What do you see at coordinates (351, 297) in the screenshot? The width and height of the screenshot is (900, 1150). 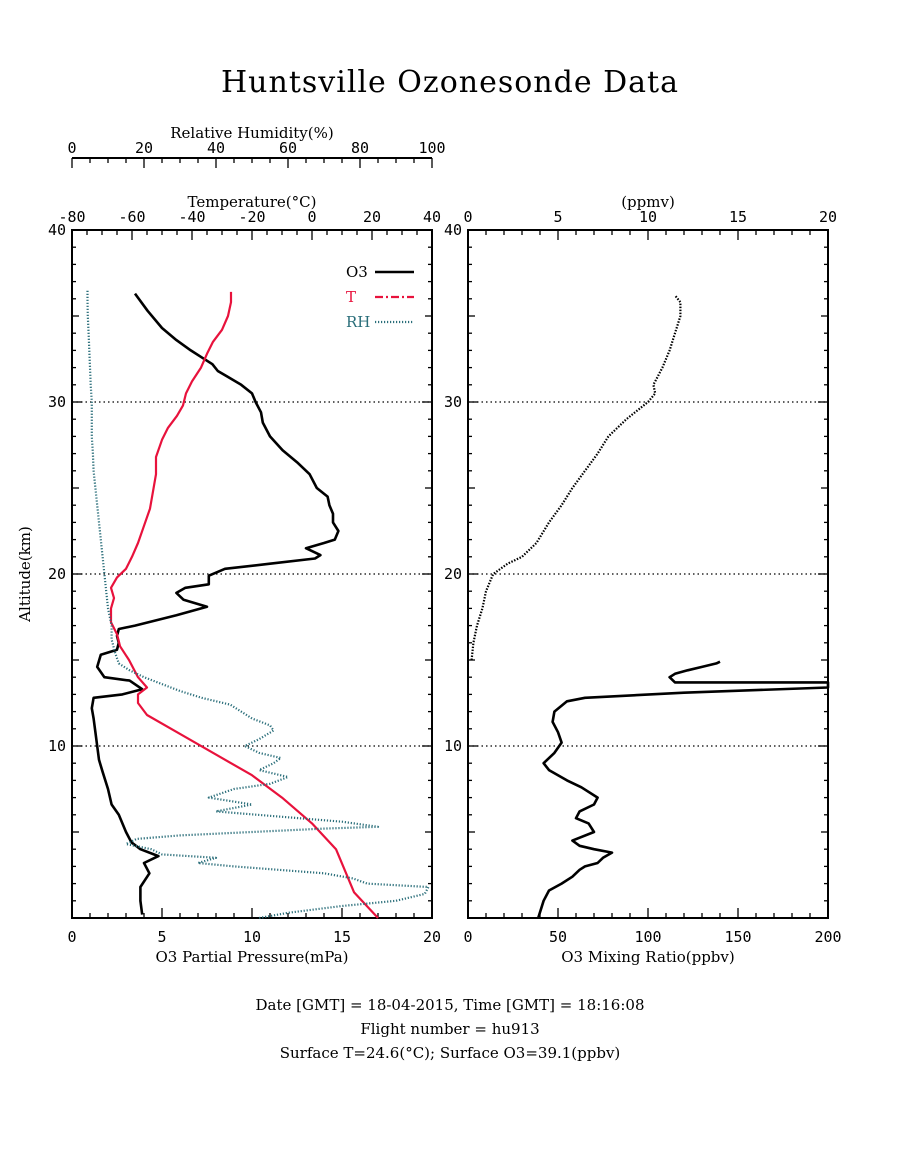 I see `legend-label: T` at bounding box center [351, 297].